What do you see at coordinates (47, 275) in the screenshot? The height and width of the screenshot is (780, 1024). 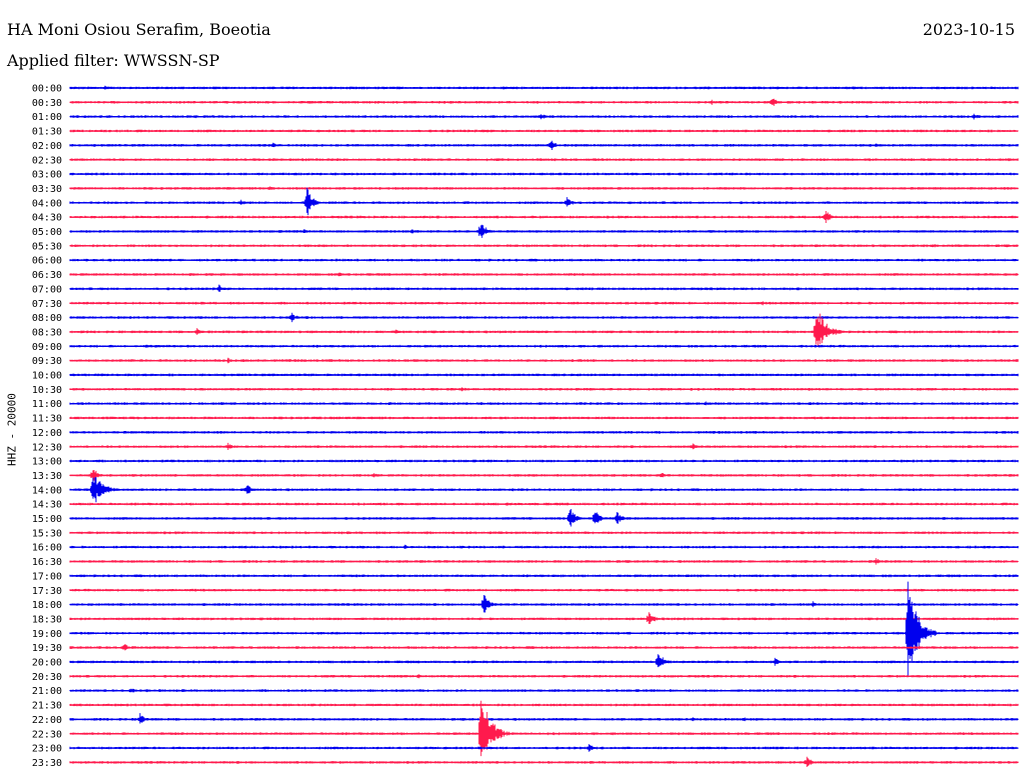 I see `row-time-label: 06:30` at bounding box center [47, 275].